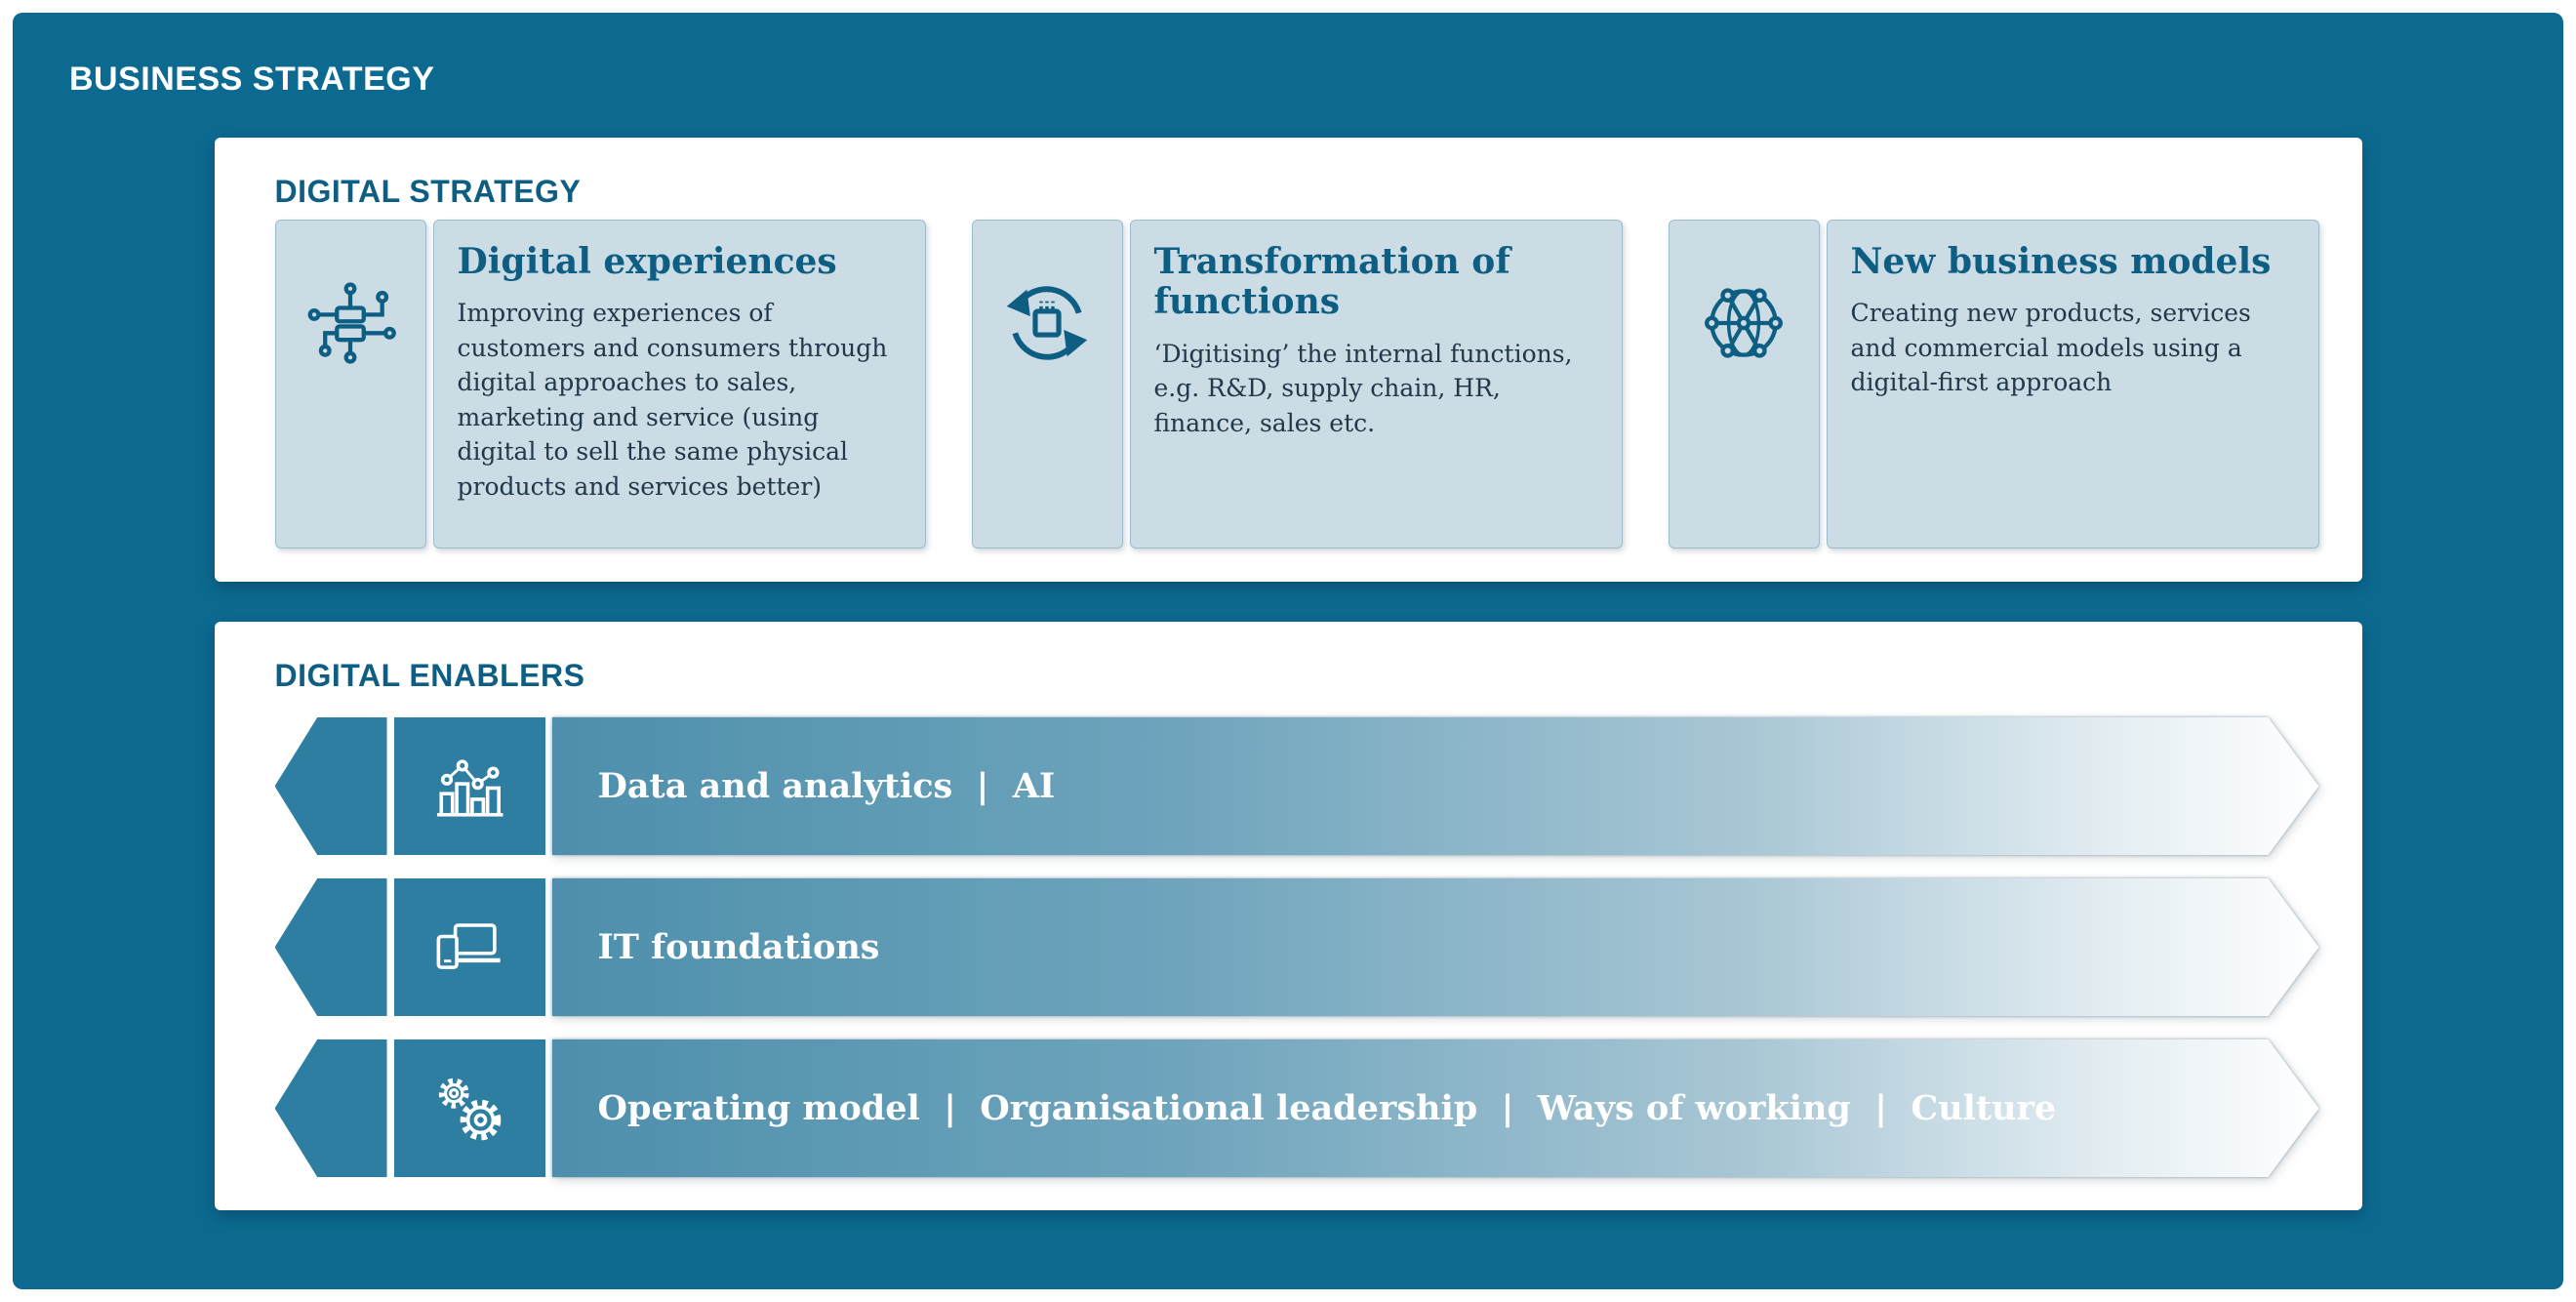  I want to click on transformation-icon, so click(1047, 323).